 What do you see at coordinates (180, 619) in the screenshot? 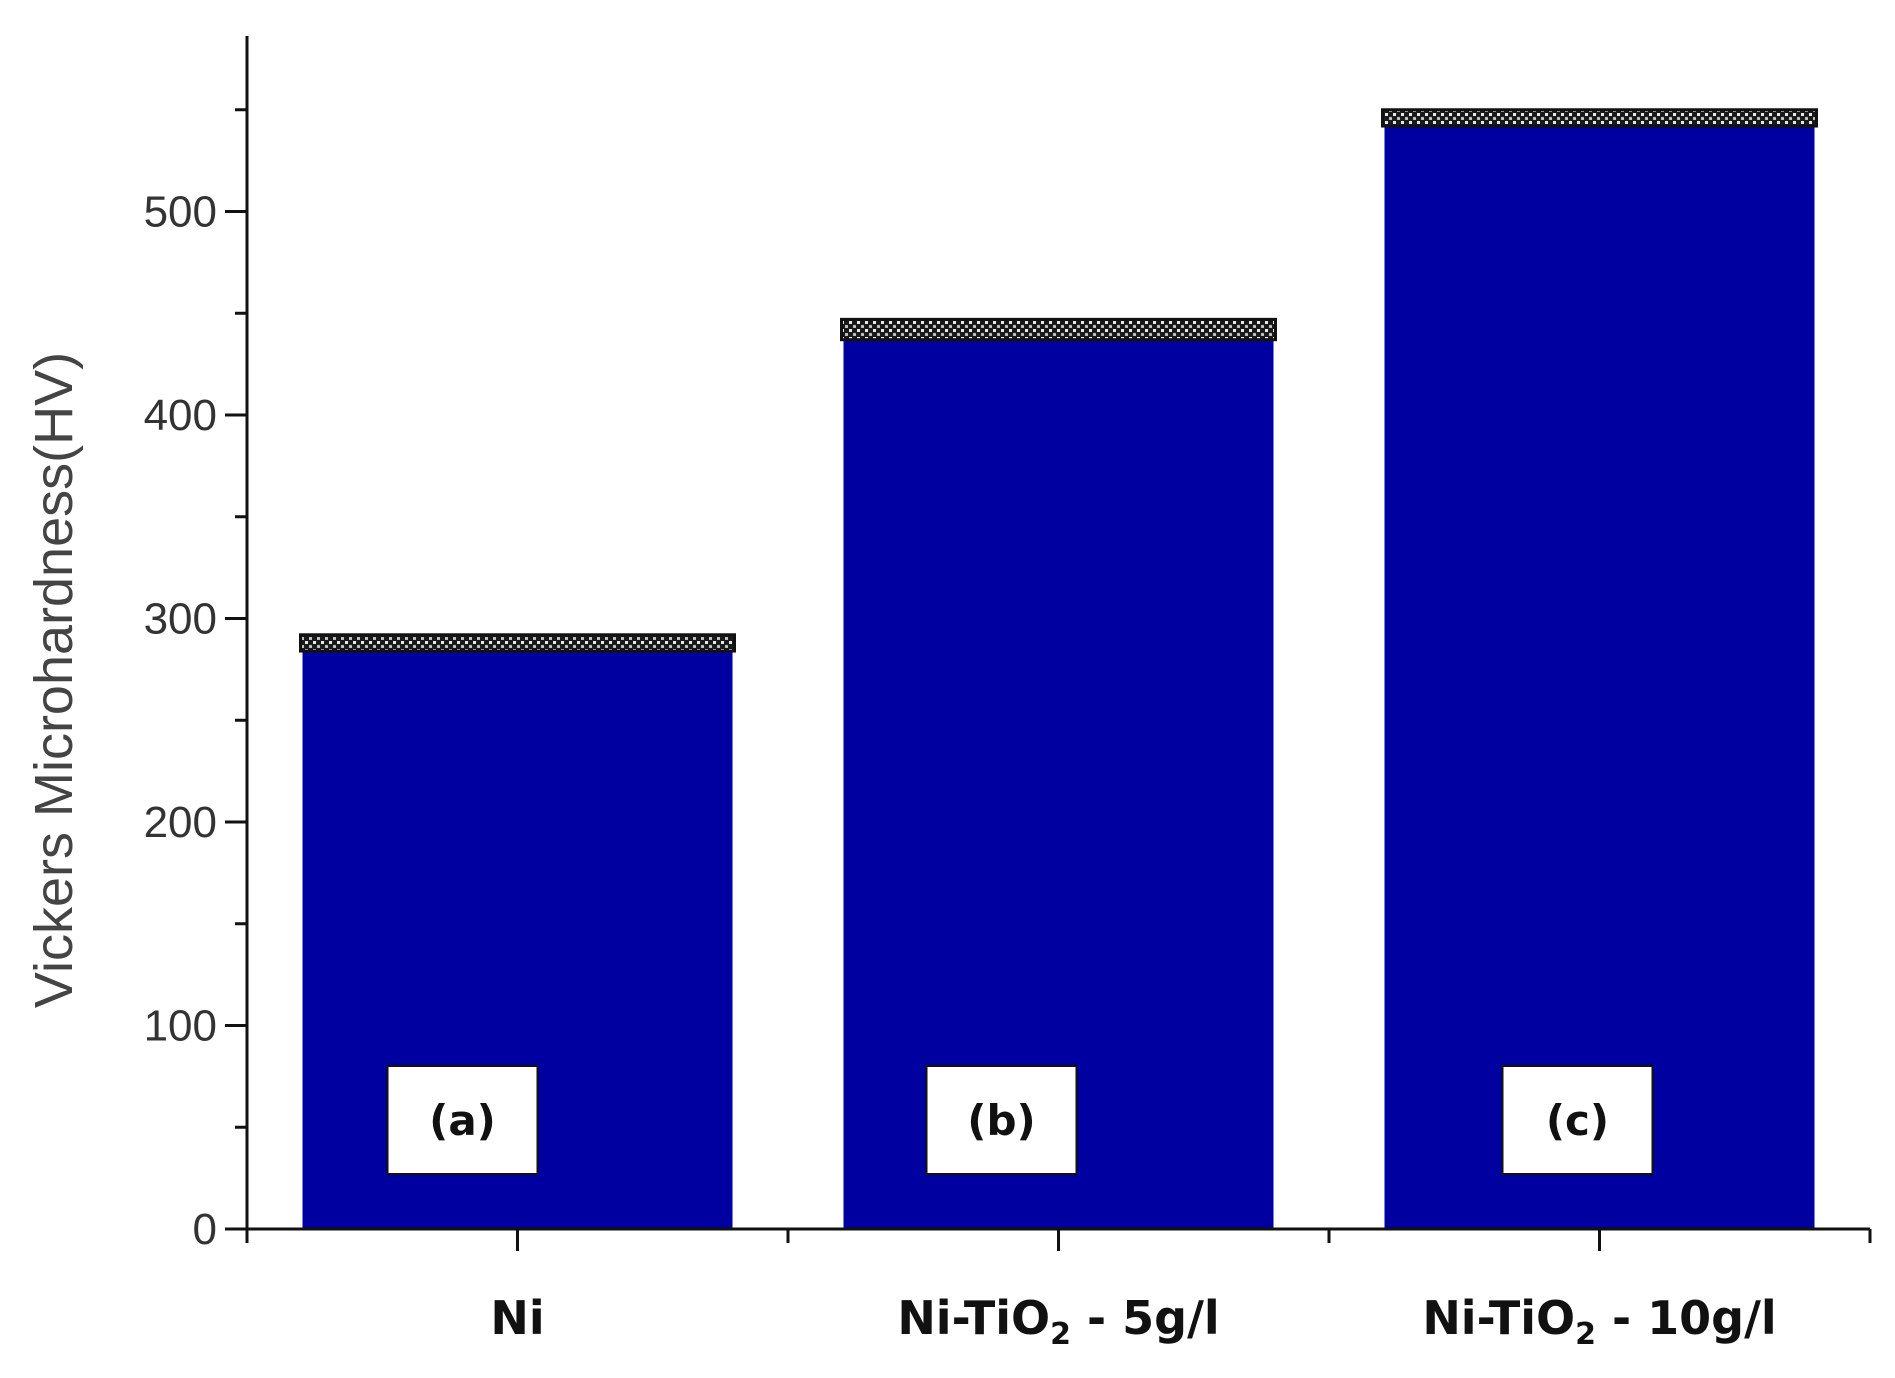
I see `y-tick-label-300: 300` at bounding box center [180, 619].